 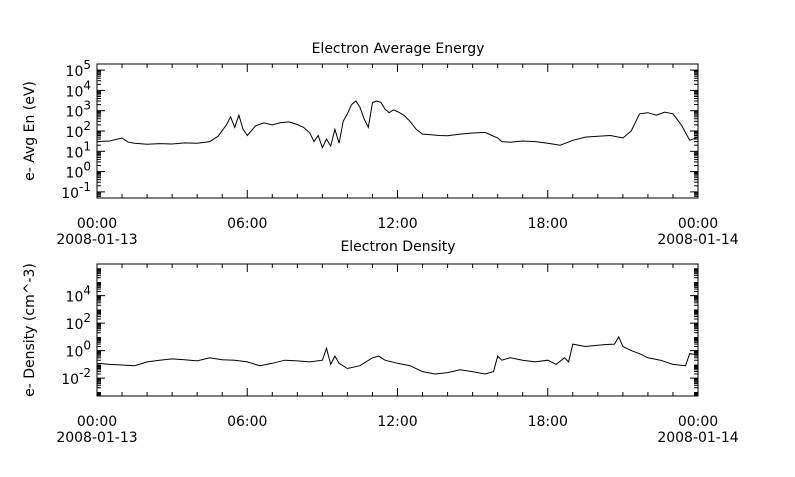 I want to click on density-chart-title: Electron Density, so click(x=397, y=247).